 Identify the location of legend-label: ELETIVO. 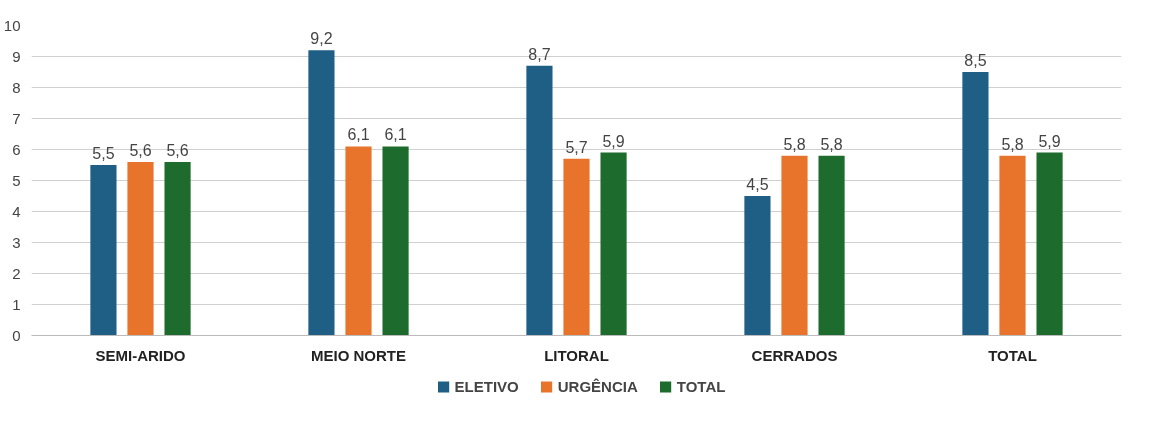
(486, 386).